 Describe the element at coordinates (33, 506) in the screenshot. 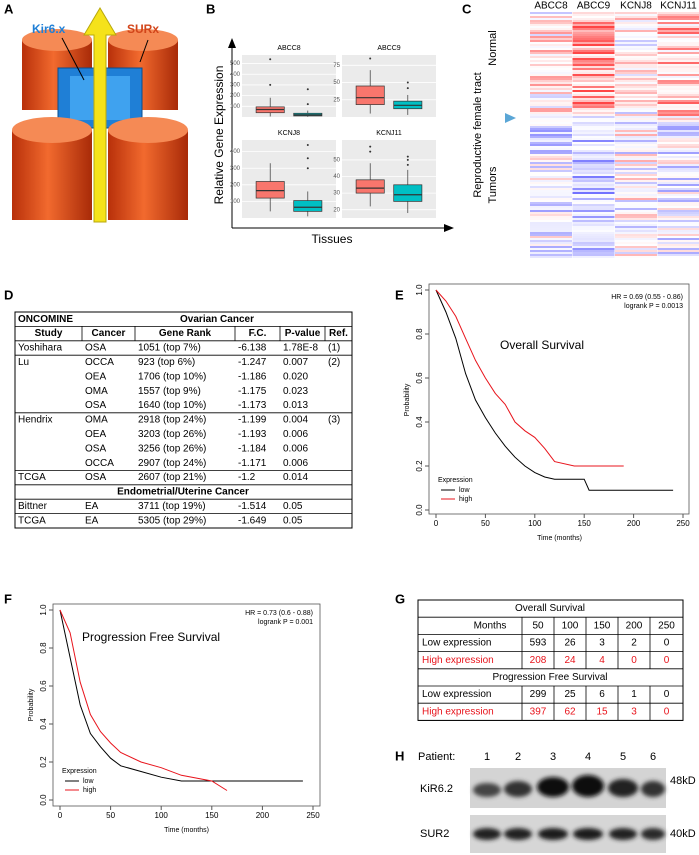

I see `table-cell: Bittner` at that location.